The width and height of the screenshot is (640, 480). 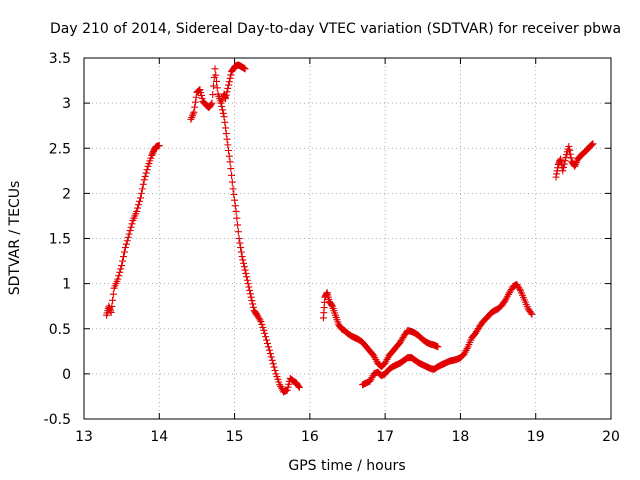 What do you see at coordinates (60, 59) in the screenshot?
I see `y-tick-label: 3.5` at bounding box center [60, 59].